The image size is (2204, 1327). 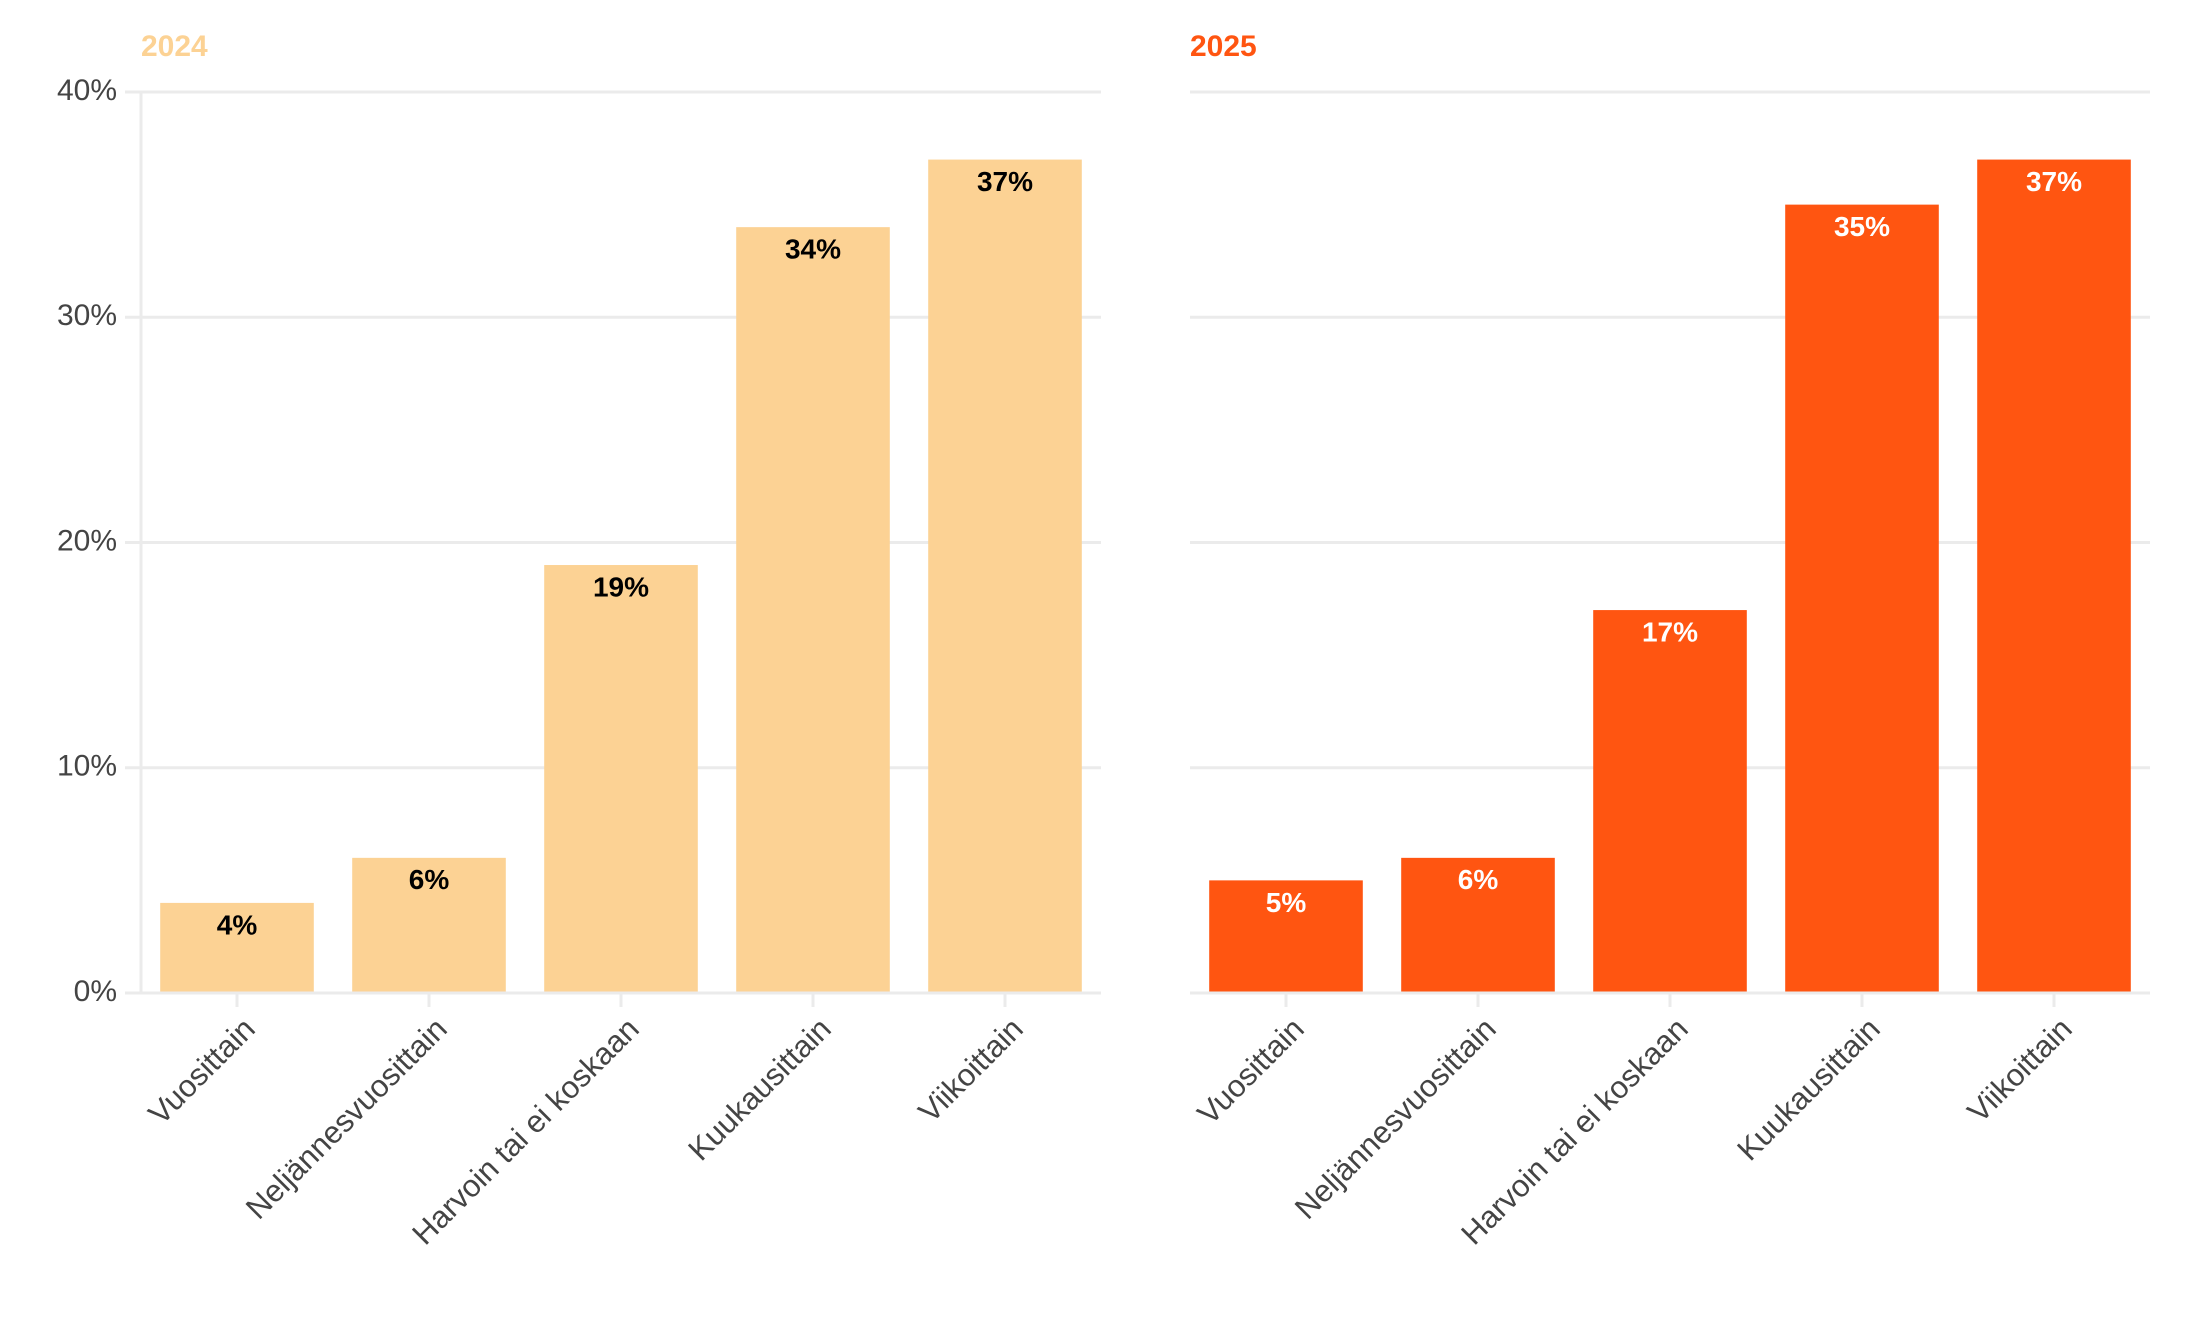 What do you see at coordinates (87, 315) in the screenshot?
I see `y-tick-label: 30%` at bounding box center [87, 315].